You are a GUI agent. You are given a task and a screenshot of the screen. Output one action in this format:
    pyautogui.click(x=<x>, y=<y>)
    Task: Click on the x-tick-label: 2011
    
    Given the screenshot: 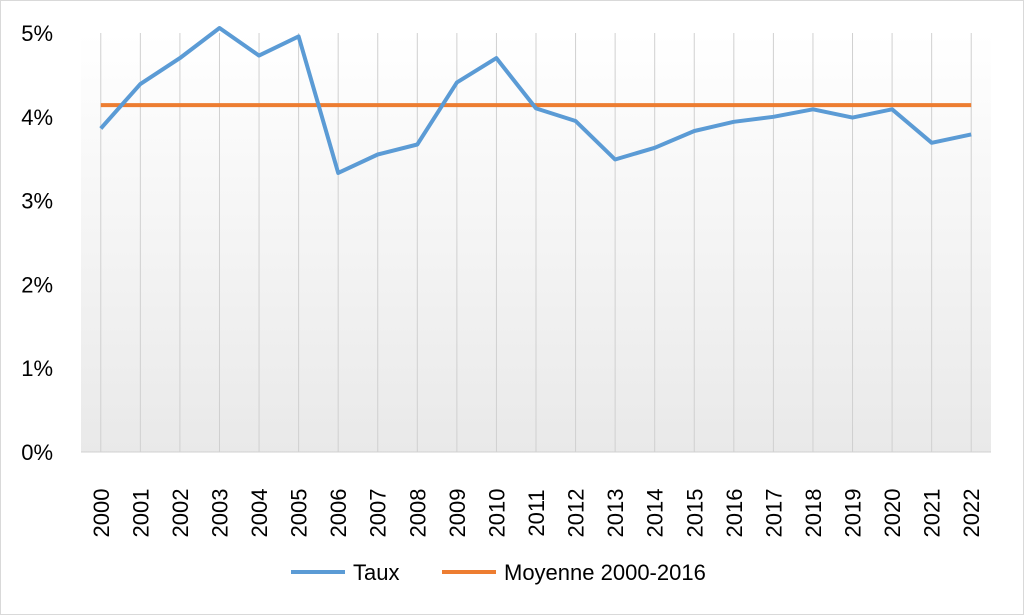 What is the action you would take?
    pyautogui.click(x=536, y=512)
    